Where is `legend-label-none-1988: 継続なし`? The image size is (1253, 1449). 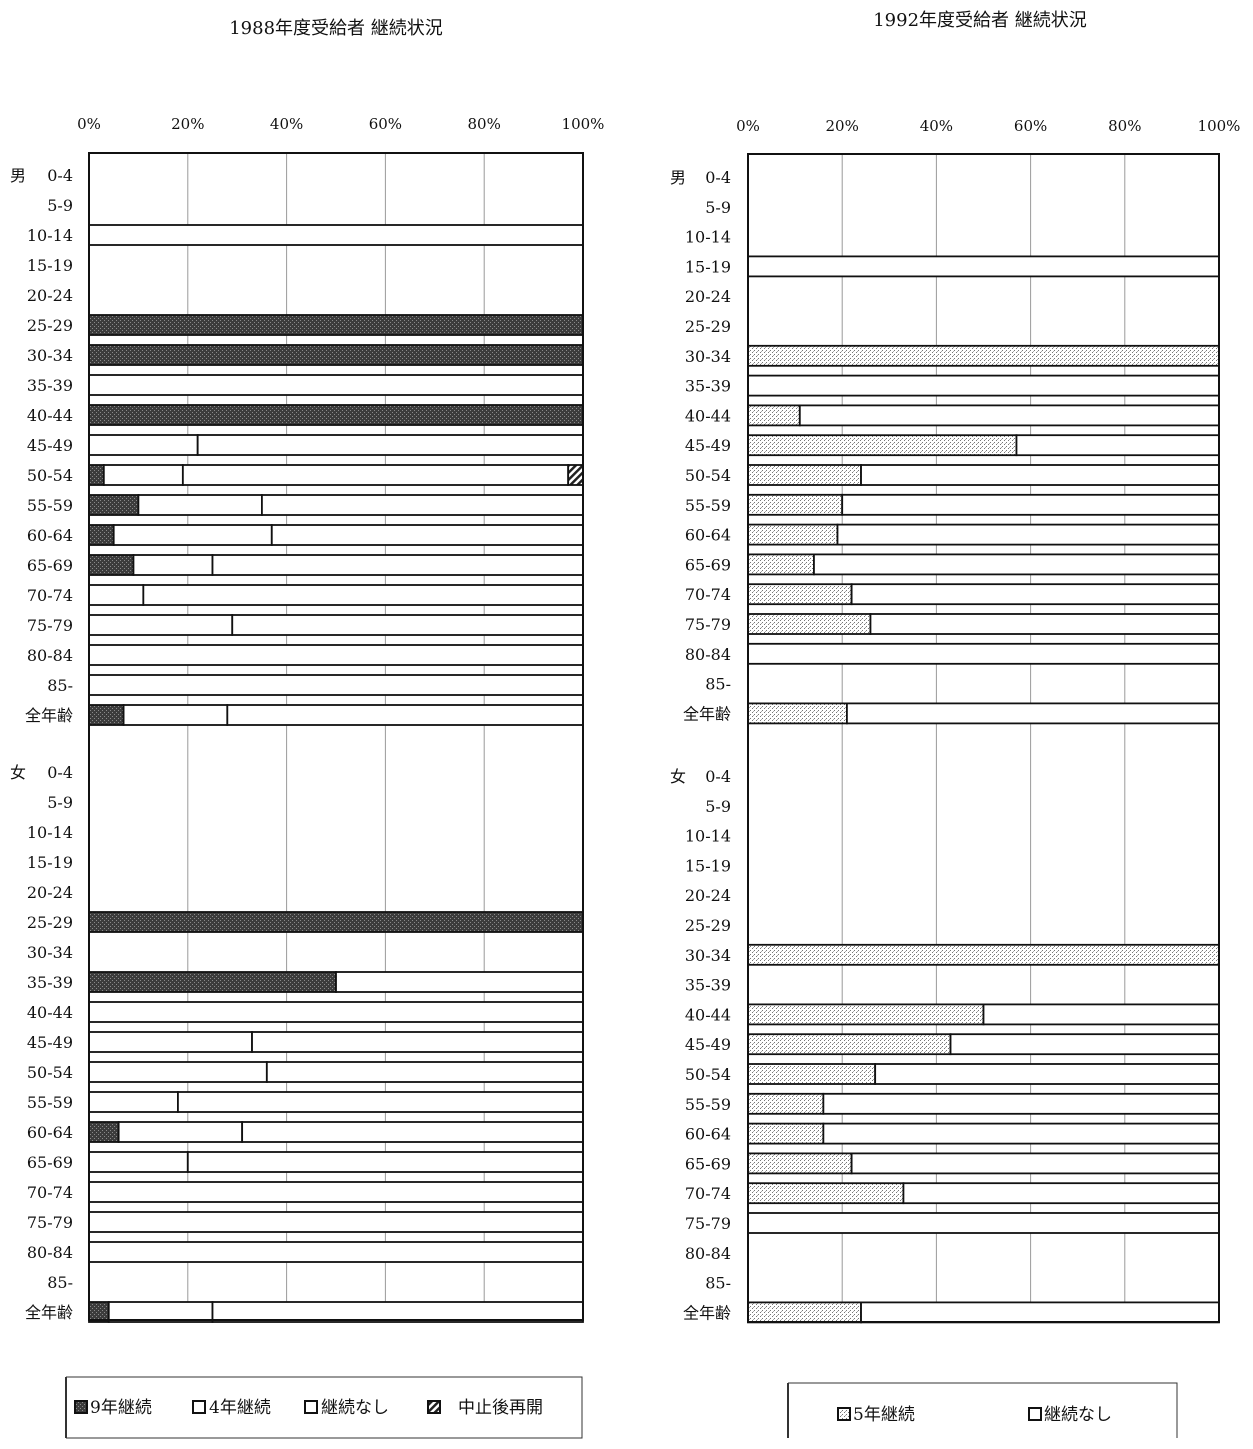
legend-label-none-1988: 継続なし is located at coordinates (355, 1408).